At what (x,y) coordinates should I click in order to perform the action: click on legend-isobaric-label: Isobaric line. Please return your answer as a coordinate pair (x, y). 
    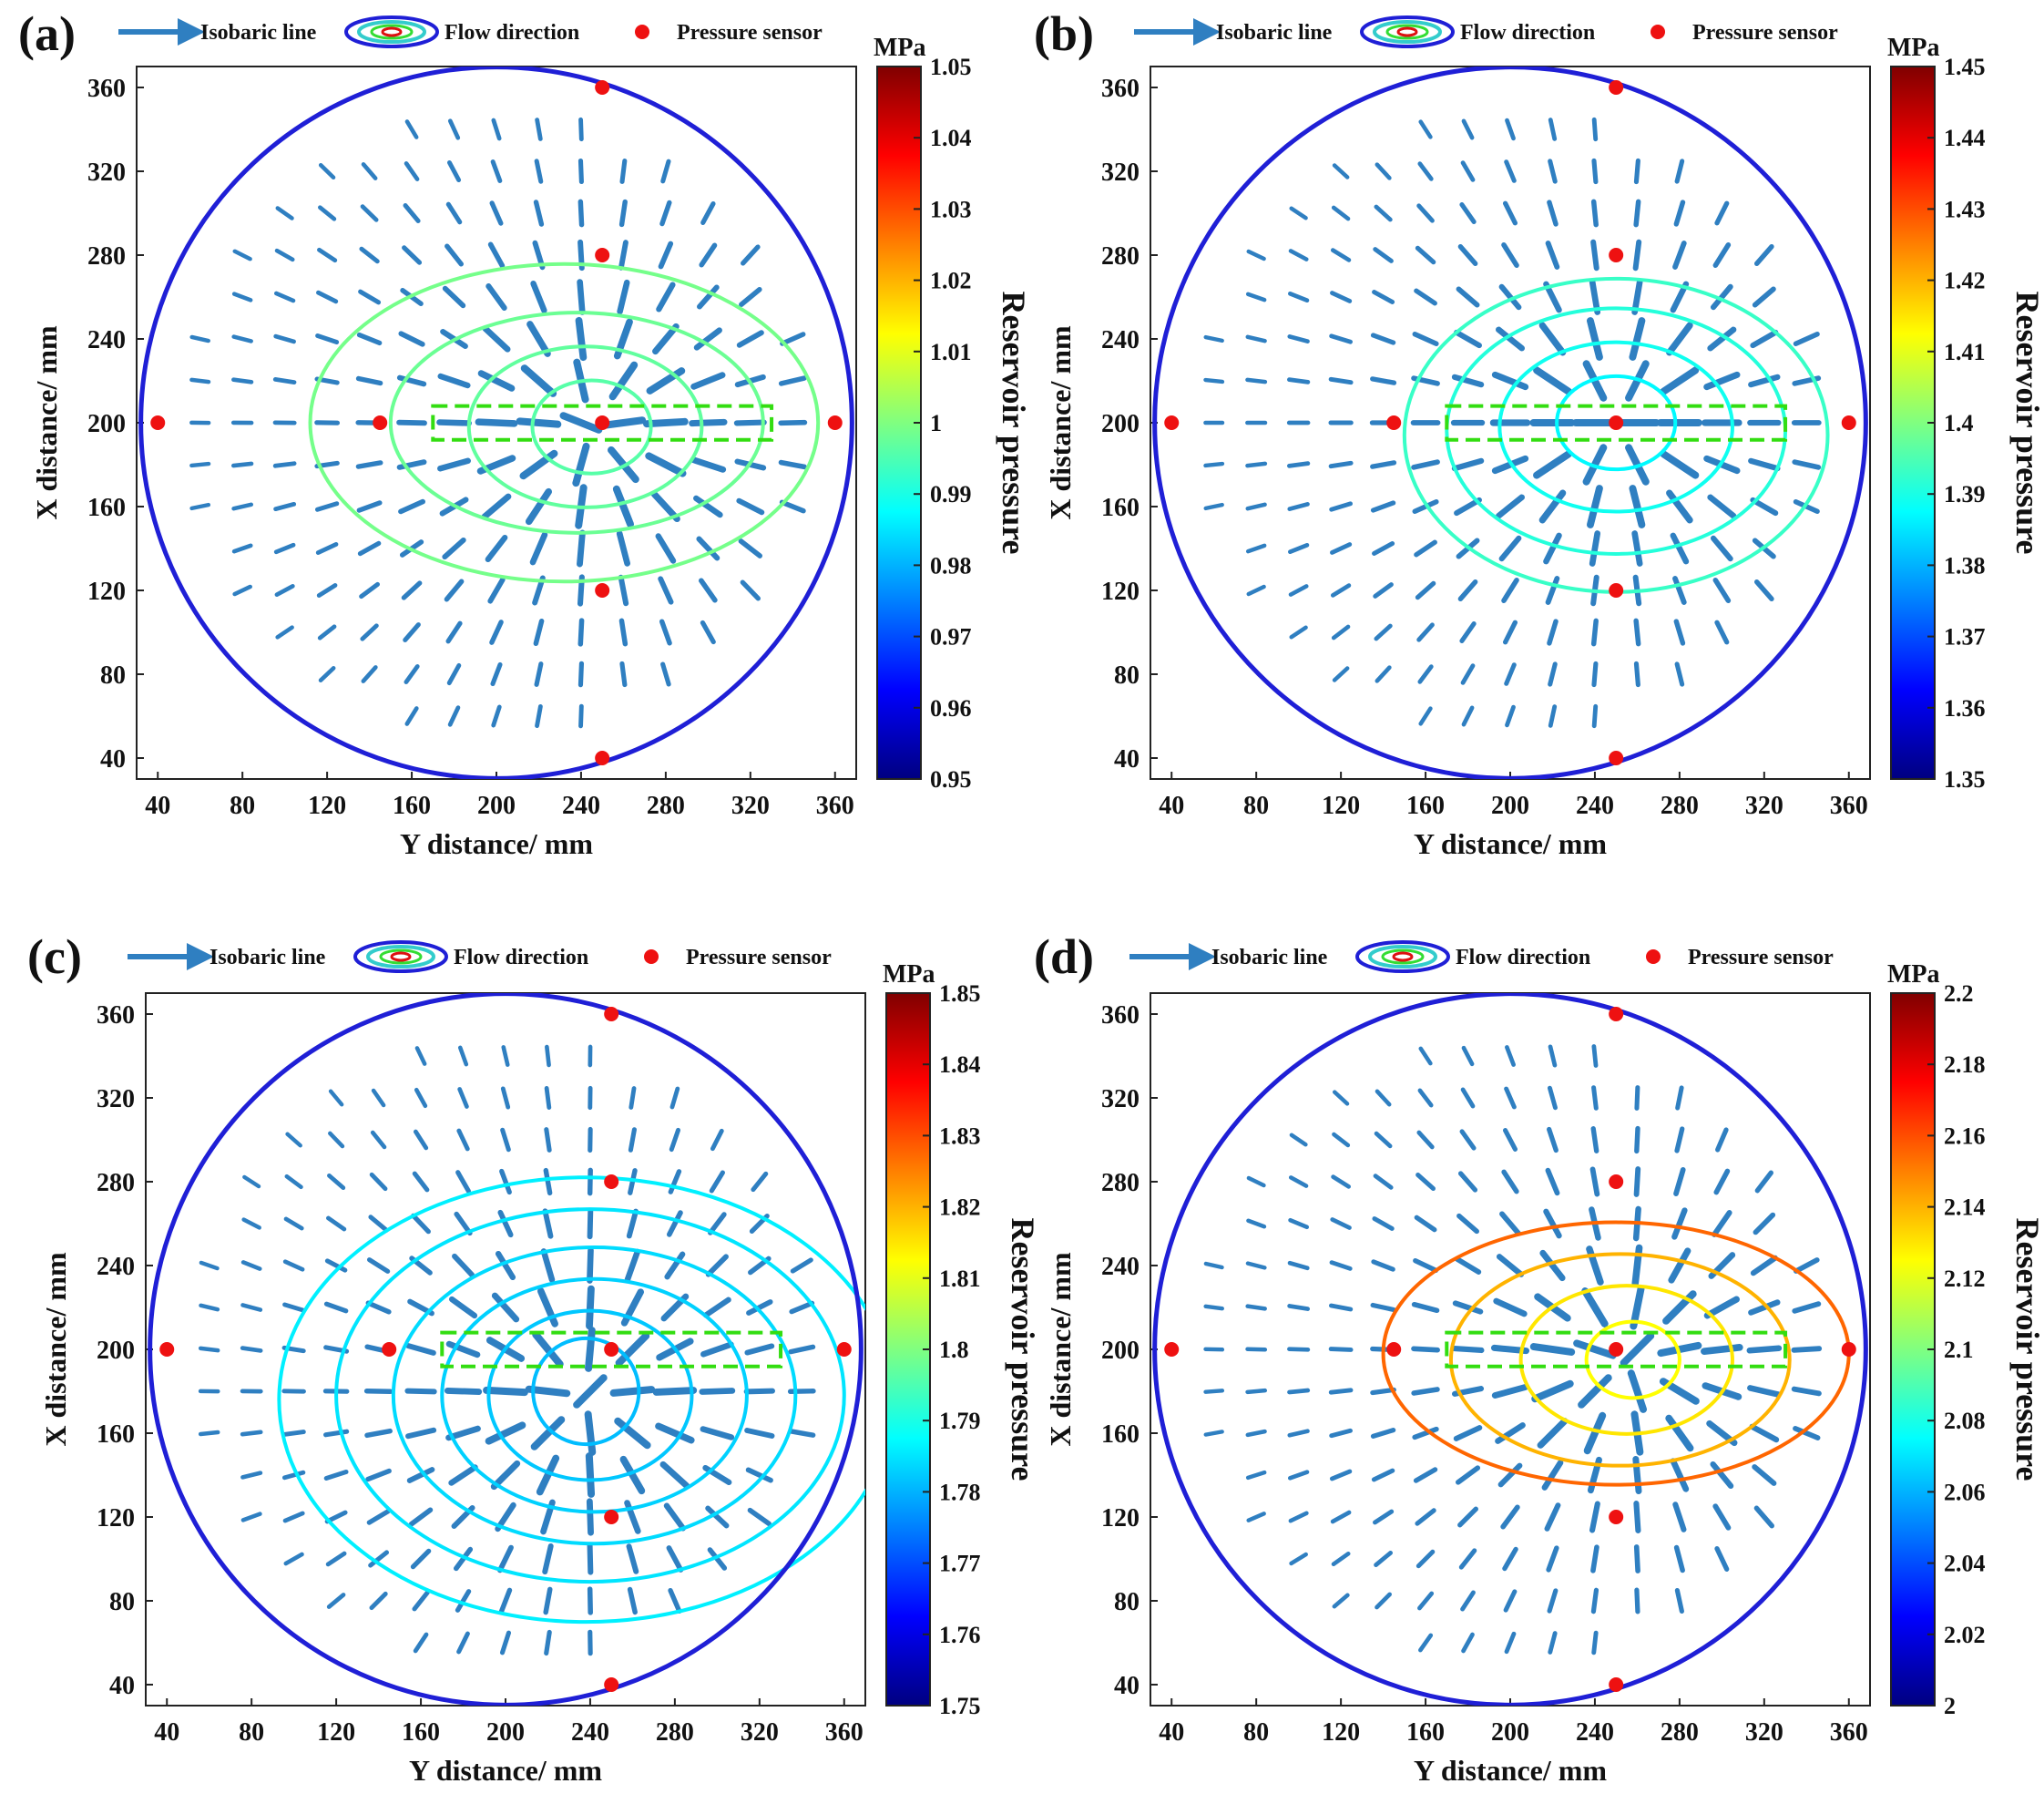
    Looking at the image, I should click on (268, 957).